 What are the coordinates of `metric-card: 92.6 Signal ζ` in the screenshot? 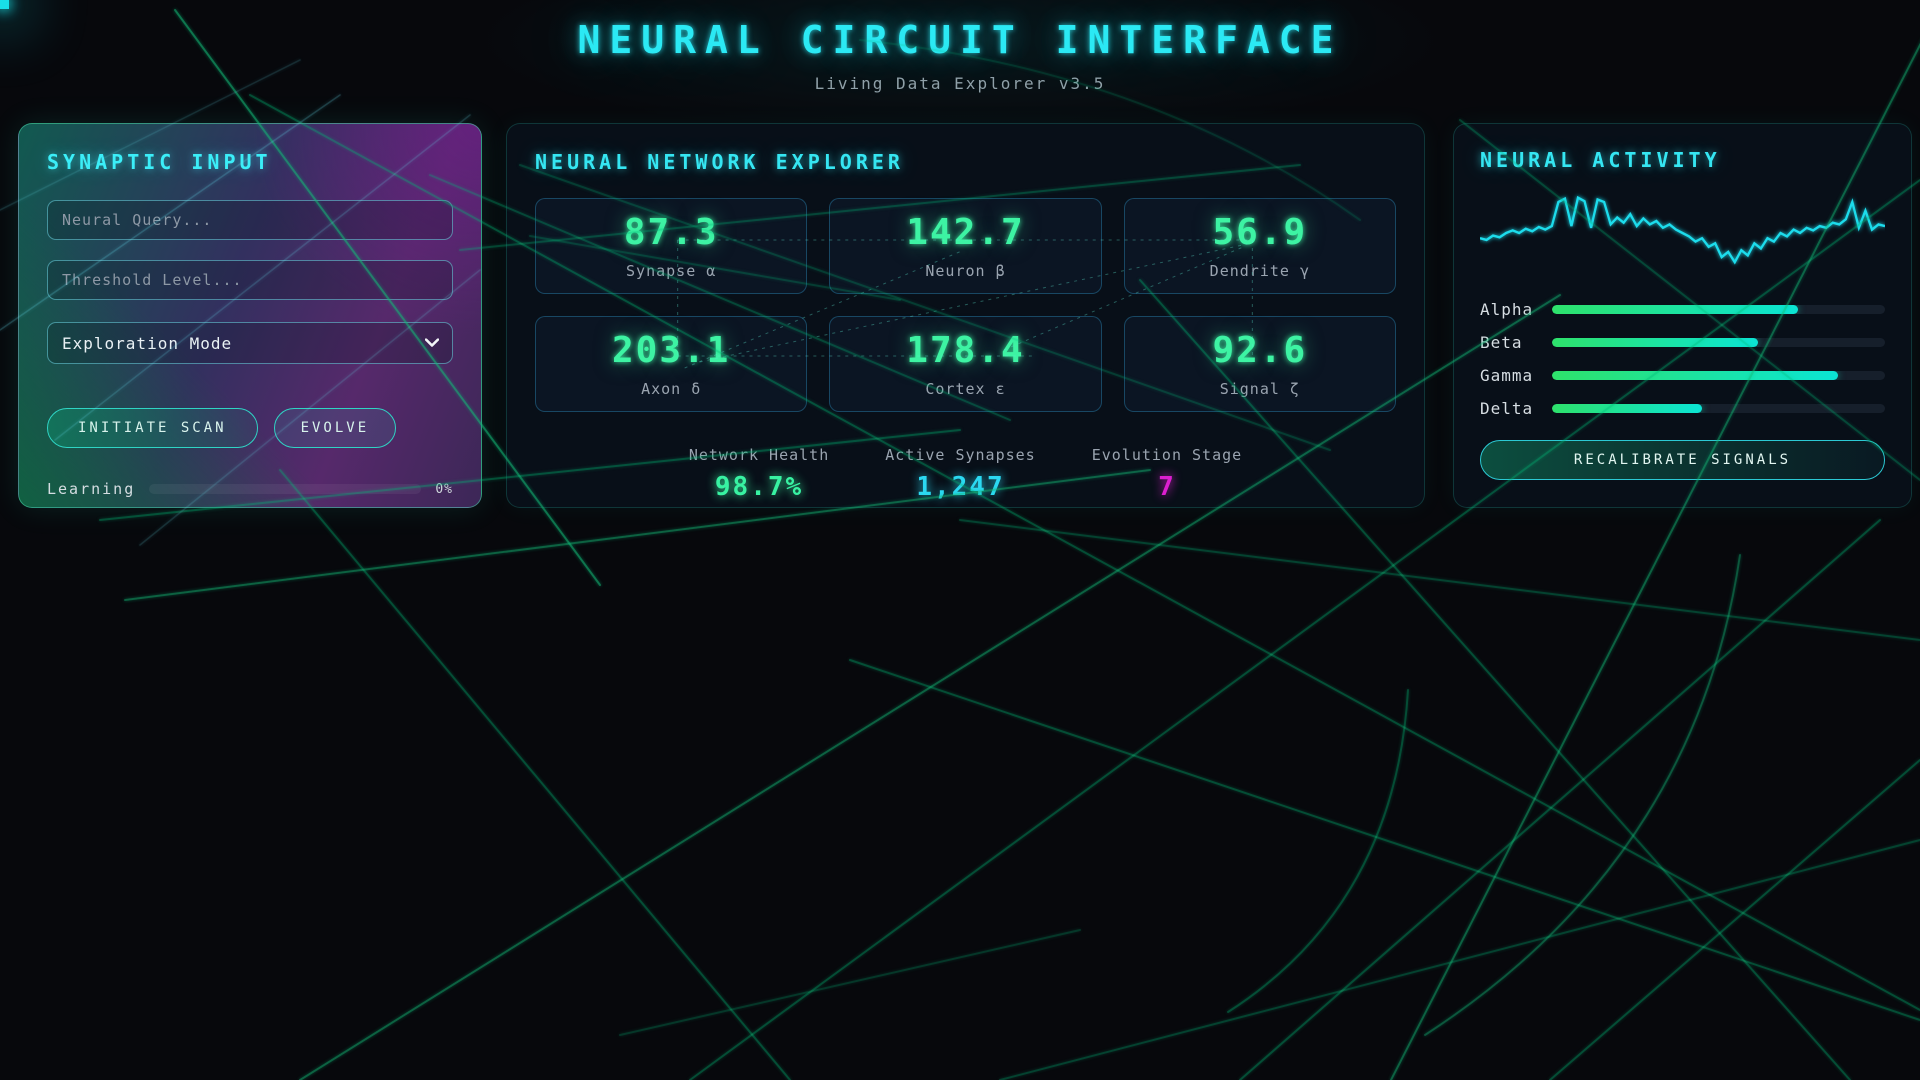 It's located at (1259, 364).